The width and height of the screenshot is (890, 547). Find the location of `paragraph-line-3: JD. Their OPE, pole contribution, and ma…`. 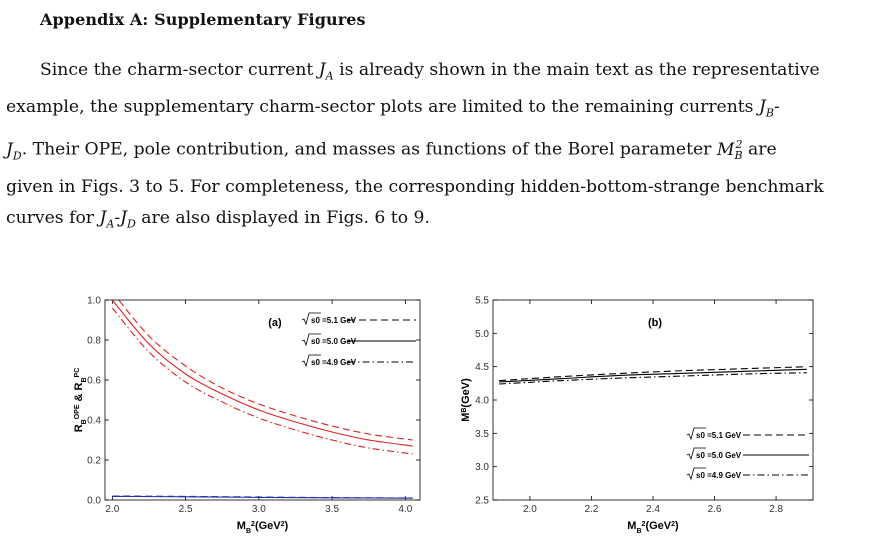

paragraph-line-3: JD. Their OPE, pole contribution, and ma… is located at coordinates (444, 150).